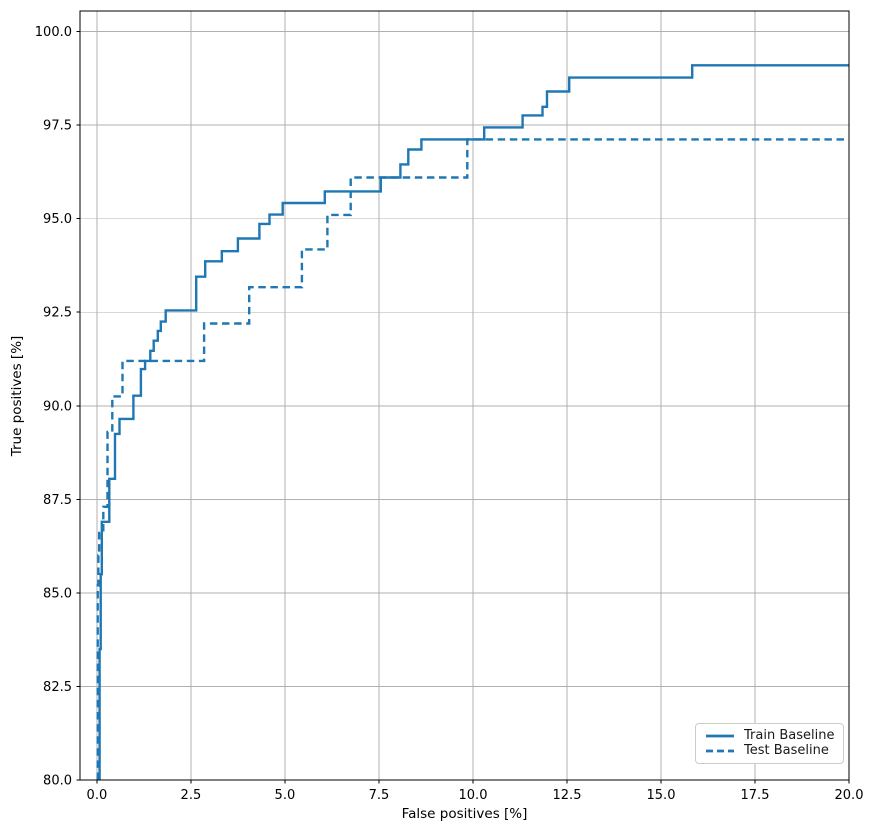 The width and height of the screenshot is (874, 833). What do you see at coordinates (53, 32) in the screenshot?
I see `y-tick-label: 100.0` at bounding box center [53, 32].